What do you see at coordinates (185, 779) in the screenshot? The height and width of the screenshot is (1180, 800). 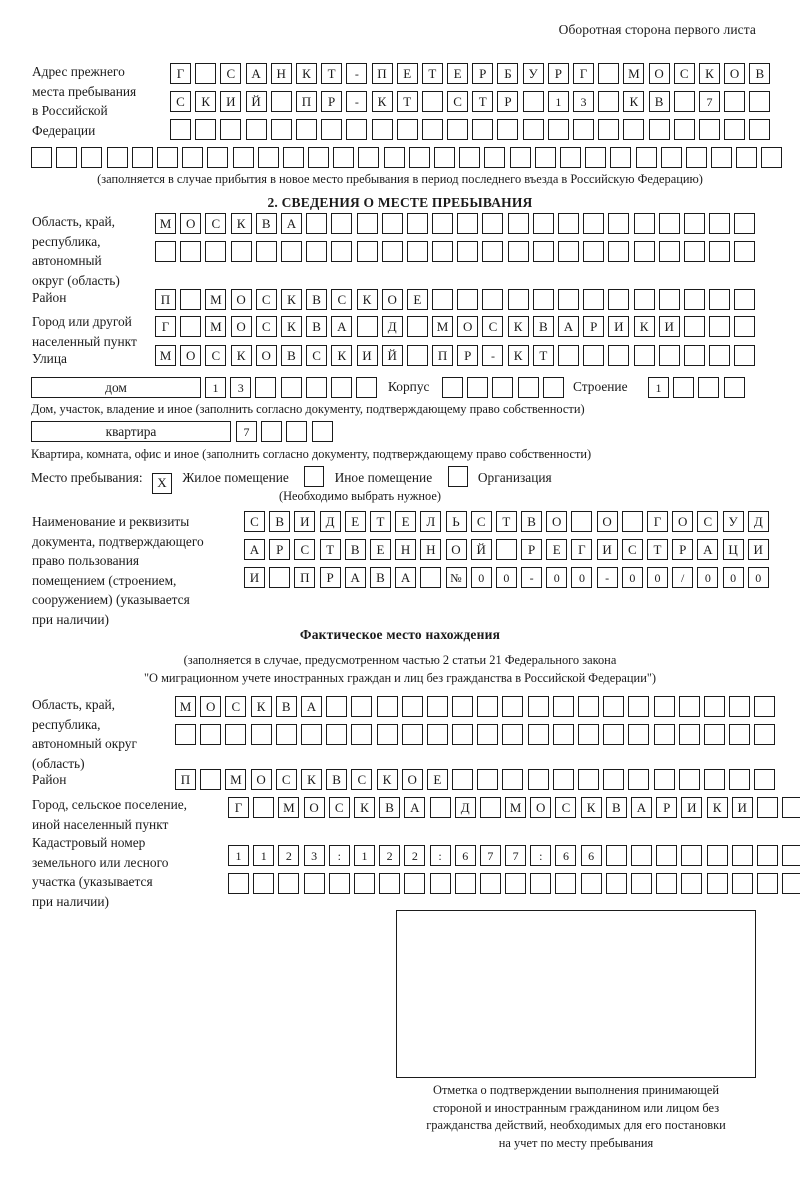 I see `actual-district-cell-1: П` at bounding box center [185, 779].